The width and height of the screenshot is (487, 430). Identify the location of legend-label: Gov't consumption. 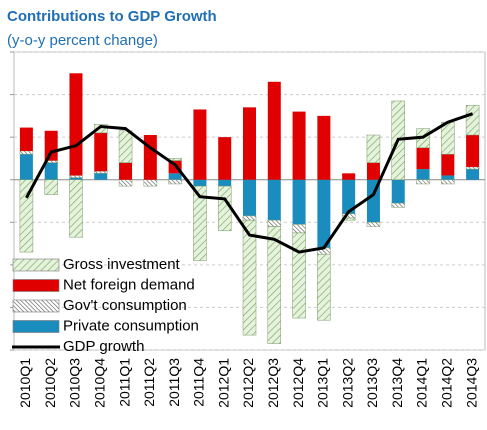
(125, 305).